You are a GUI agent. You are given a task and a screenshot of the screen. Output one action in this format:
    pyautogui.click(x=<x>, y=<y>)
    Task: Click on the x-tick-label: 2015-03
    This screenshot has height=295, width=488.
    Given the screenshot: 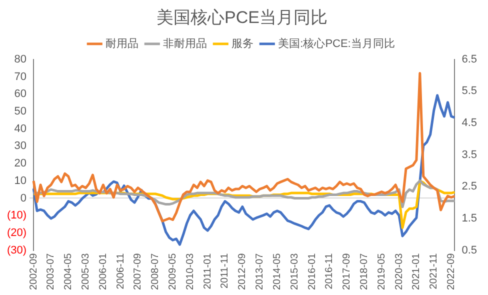 What is the action you would take?
    pyautogui.click(x=294, y=271)
    